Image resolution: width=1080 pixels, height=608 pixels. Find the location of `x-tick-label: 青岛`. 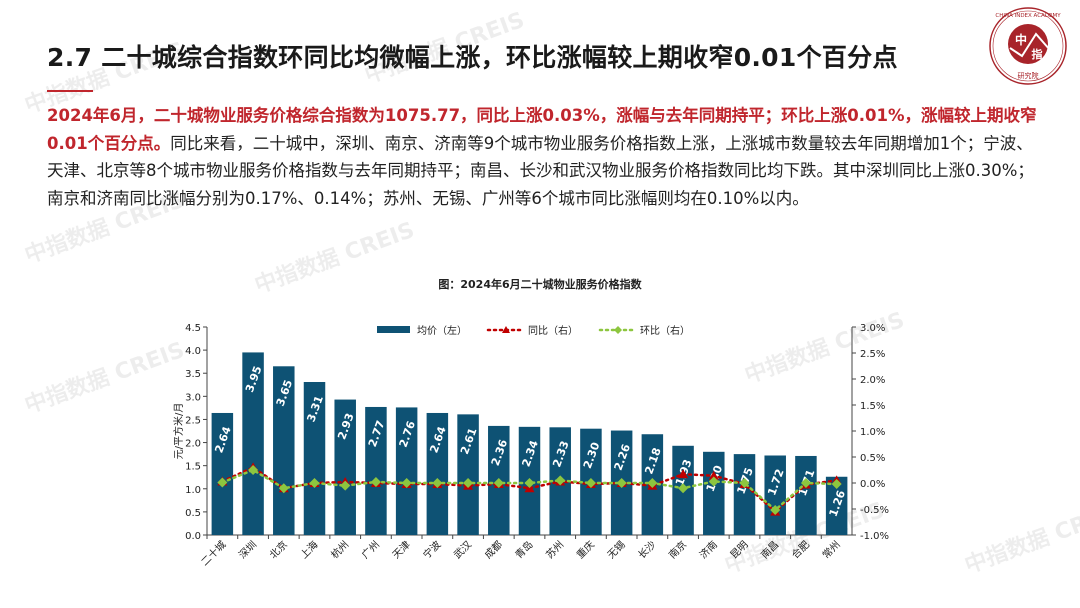

x-tick-label: 青岛 is located at coordinates (523, 549).